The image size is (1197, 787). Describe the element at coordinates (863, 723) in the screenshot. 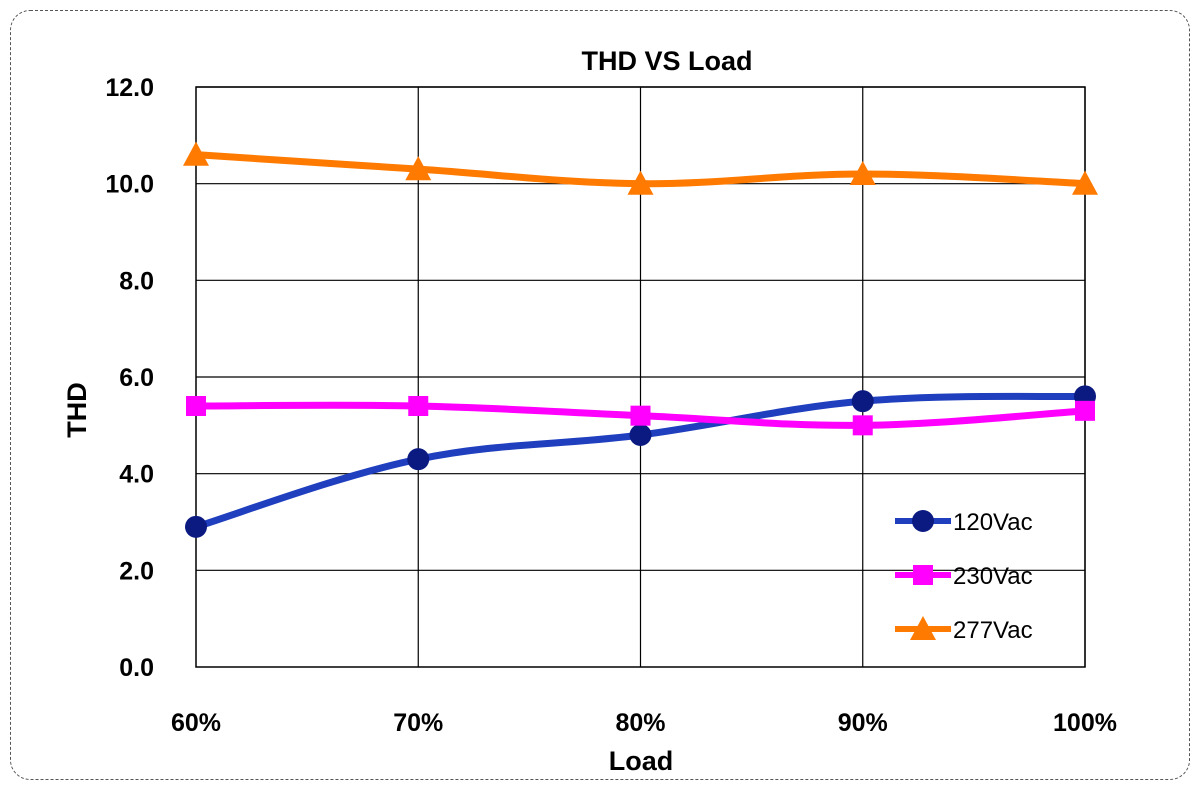

I see `x-tick-label: 90%` at that location.